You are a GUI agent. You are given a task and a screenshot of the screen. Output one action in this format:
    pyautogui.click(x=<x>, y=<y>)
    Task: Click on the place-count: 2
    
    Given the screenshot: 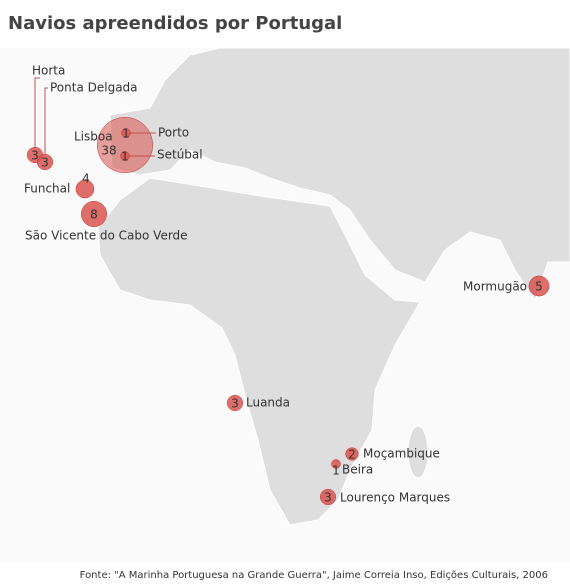 What is the action you would take?
    pyautogui.click(x=352, y=455)
    